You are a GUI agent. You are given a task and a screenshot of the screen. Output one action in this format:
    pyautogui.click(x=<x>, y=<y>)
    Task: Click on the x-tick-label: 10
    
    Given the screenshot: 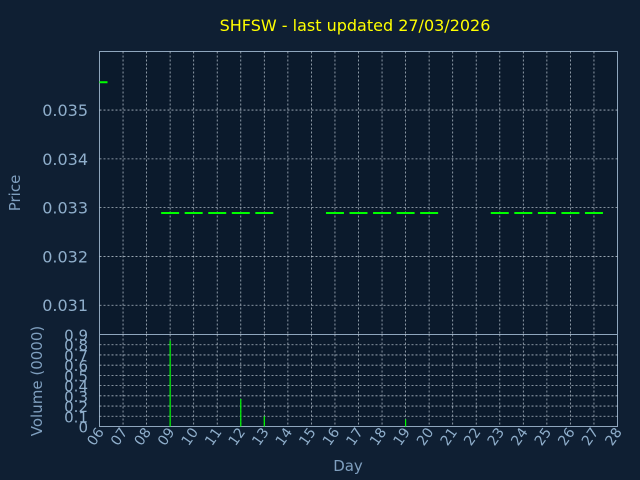 What is the action you would take?
    pyautogui.click(x=190, y=437)
    